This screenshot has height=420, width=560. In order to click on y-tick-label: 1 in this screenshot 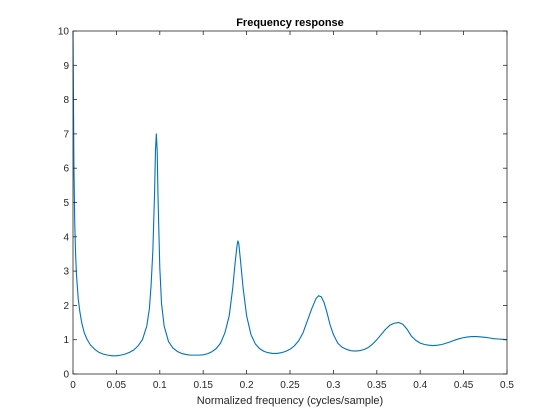, I will do `click(66, 340)`.